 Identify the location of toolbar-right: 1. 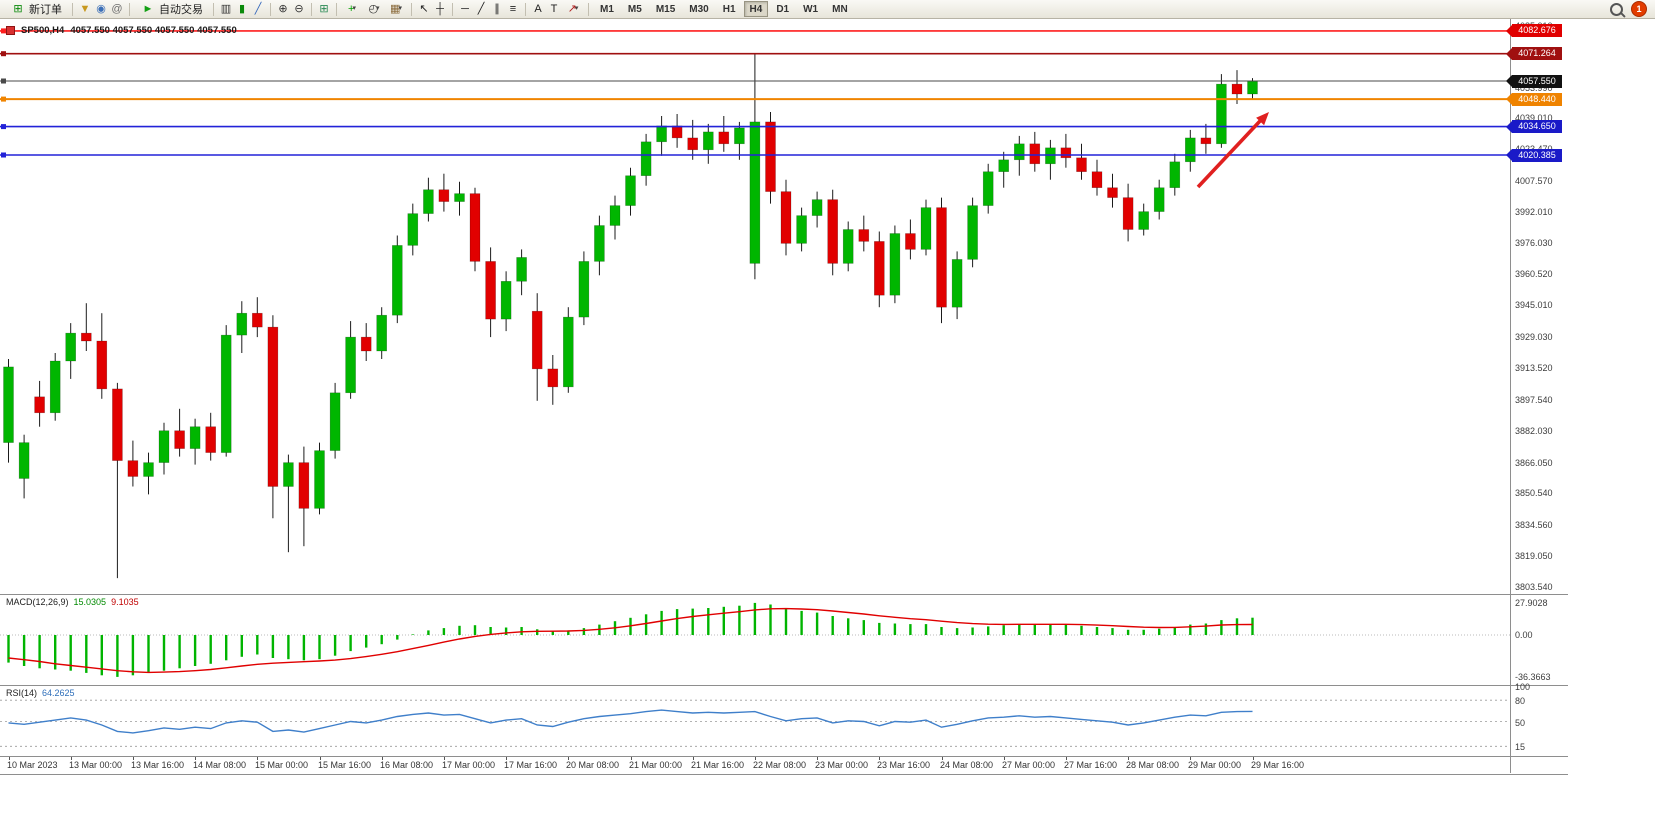
(1630, 9).